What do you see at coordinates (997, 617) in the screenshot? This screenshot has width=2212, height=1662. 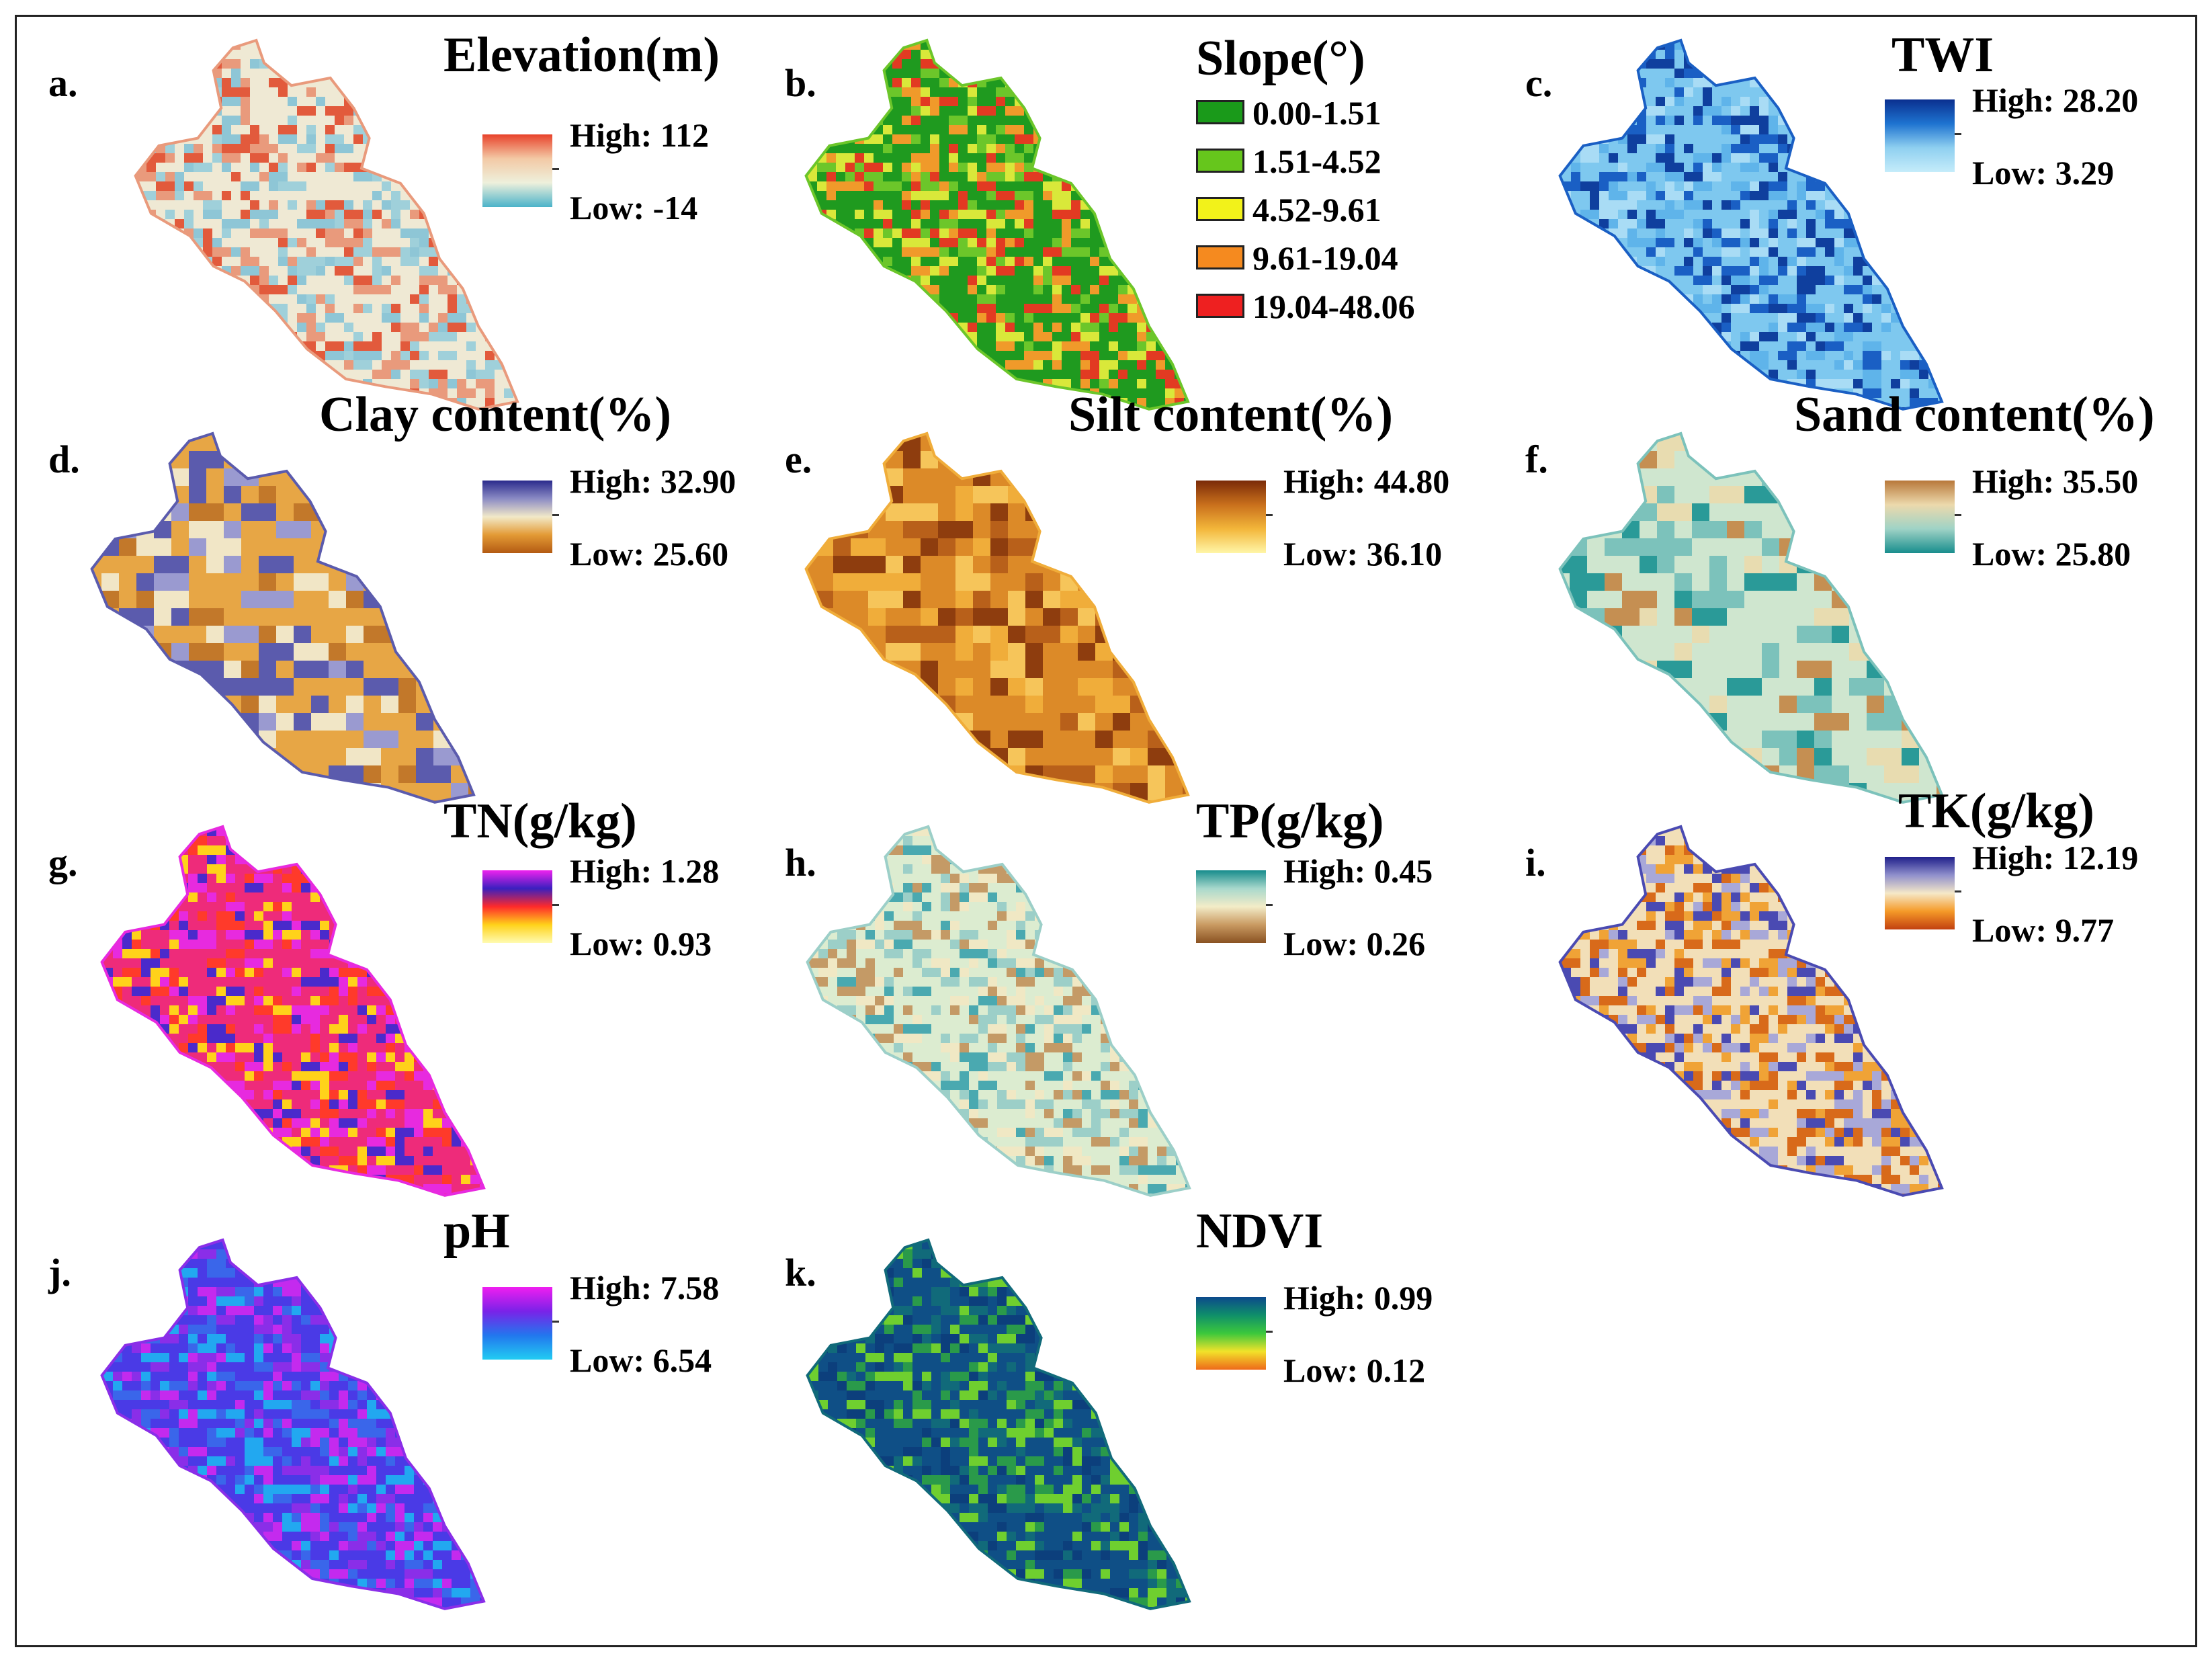 I see `study-area-outline` at bounding box center [997, 617].